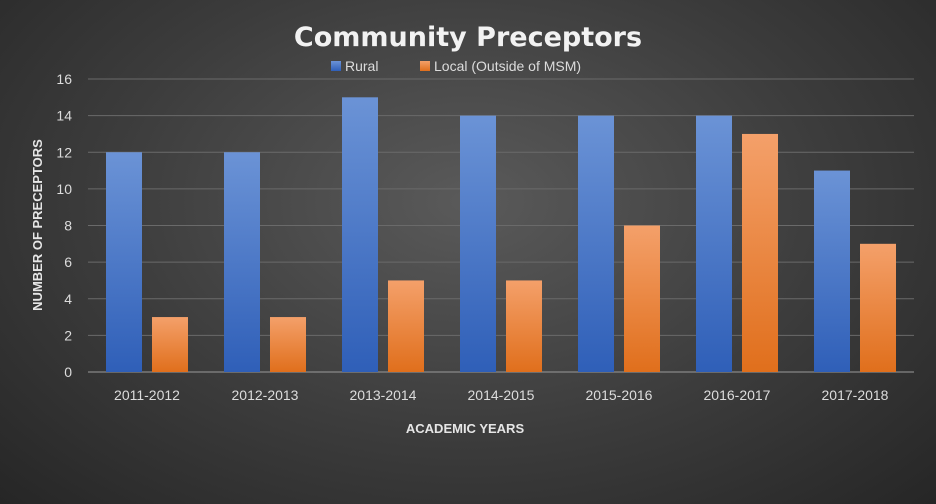 Image resolution: width=936 pixels, height=504 pixels. I want to click on legend-label-rural: Rural, so click(361, 66).